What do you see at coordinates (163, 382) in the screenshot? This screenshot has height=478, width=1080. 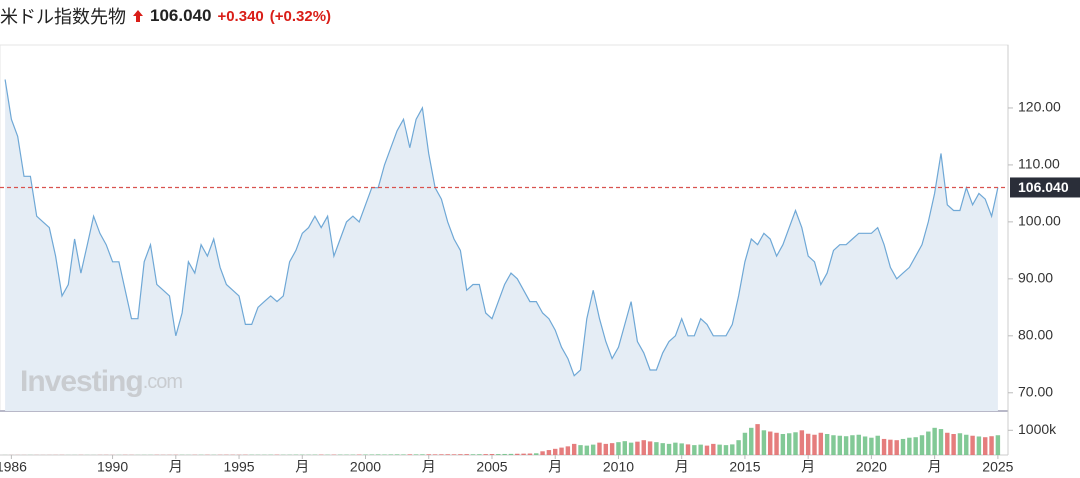 I see `watermark-suffix: .com` at bounding box center [163, 382].